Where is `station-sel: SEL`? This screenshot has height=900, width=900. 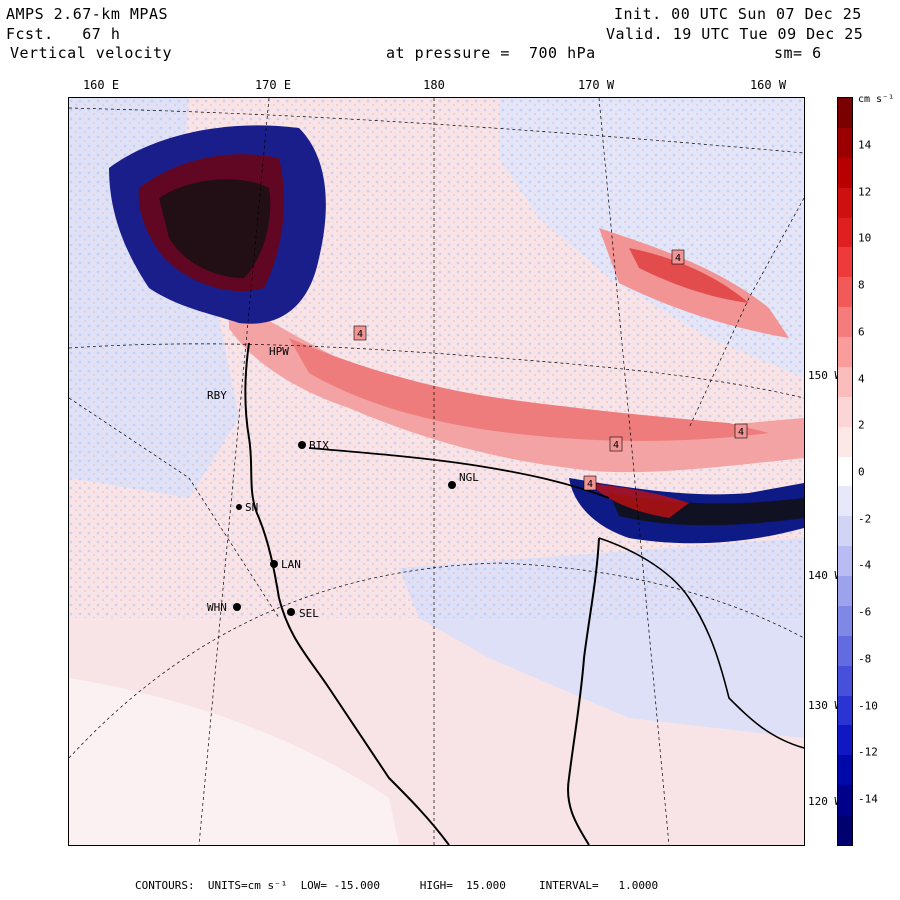
station-sel: SEL is located at coordinates (303, 613).